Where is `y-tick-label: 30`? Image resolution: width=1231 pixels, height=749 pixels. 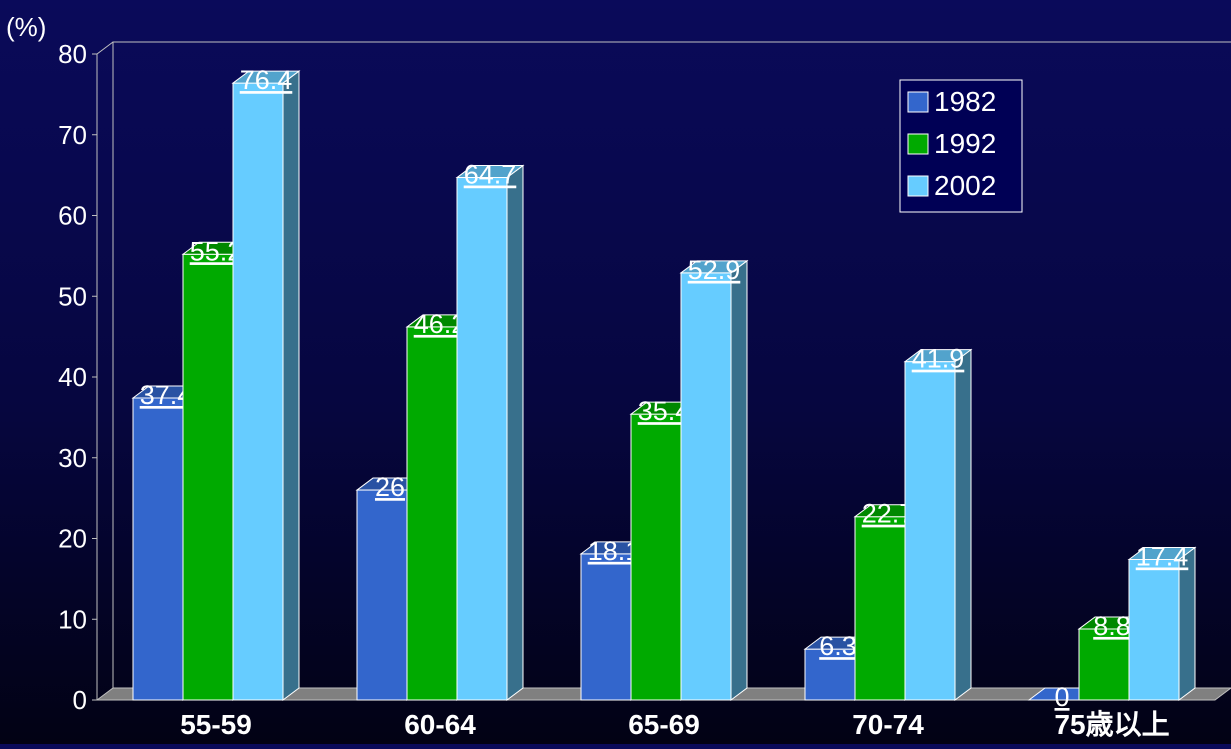 y-tick-label: 30 is located at coordinates (72, 458).